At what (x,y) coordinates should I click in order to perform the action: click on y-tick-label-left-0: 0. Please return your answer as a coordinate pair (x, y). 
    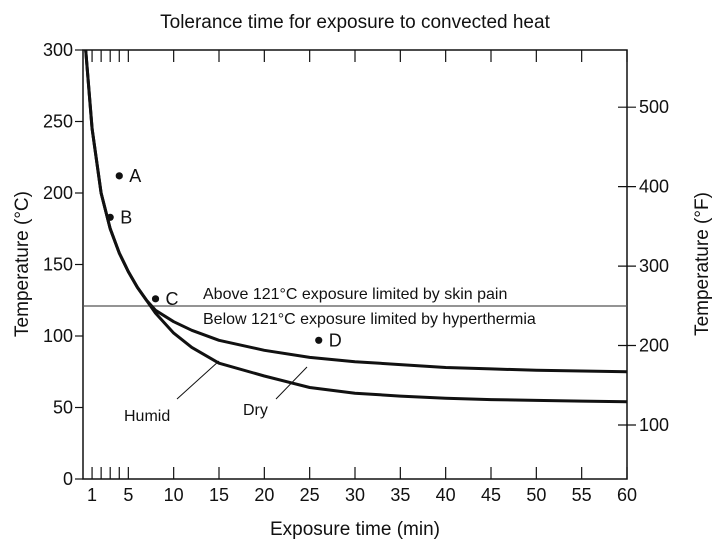
    Looking at the image, I should click on (68, 479).